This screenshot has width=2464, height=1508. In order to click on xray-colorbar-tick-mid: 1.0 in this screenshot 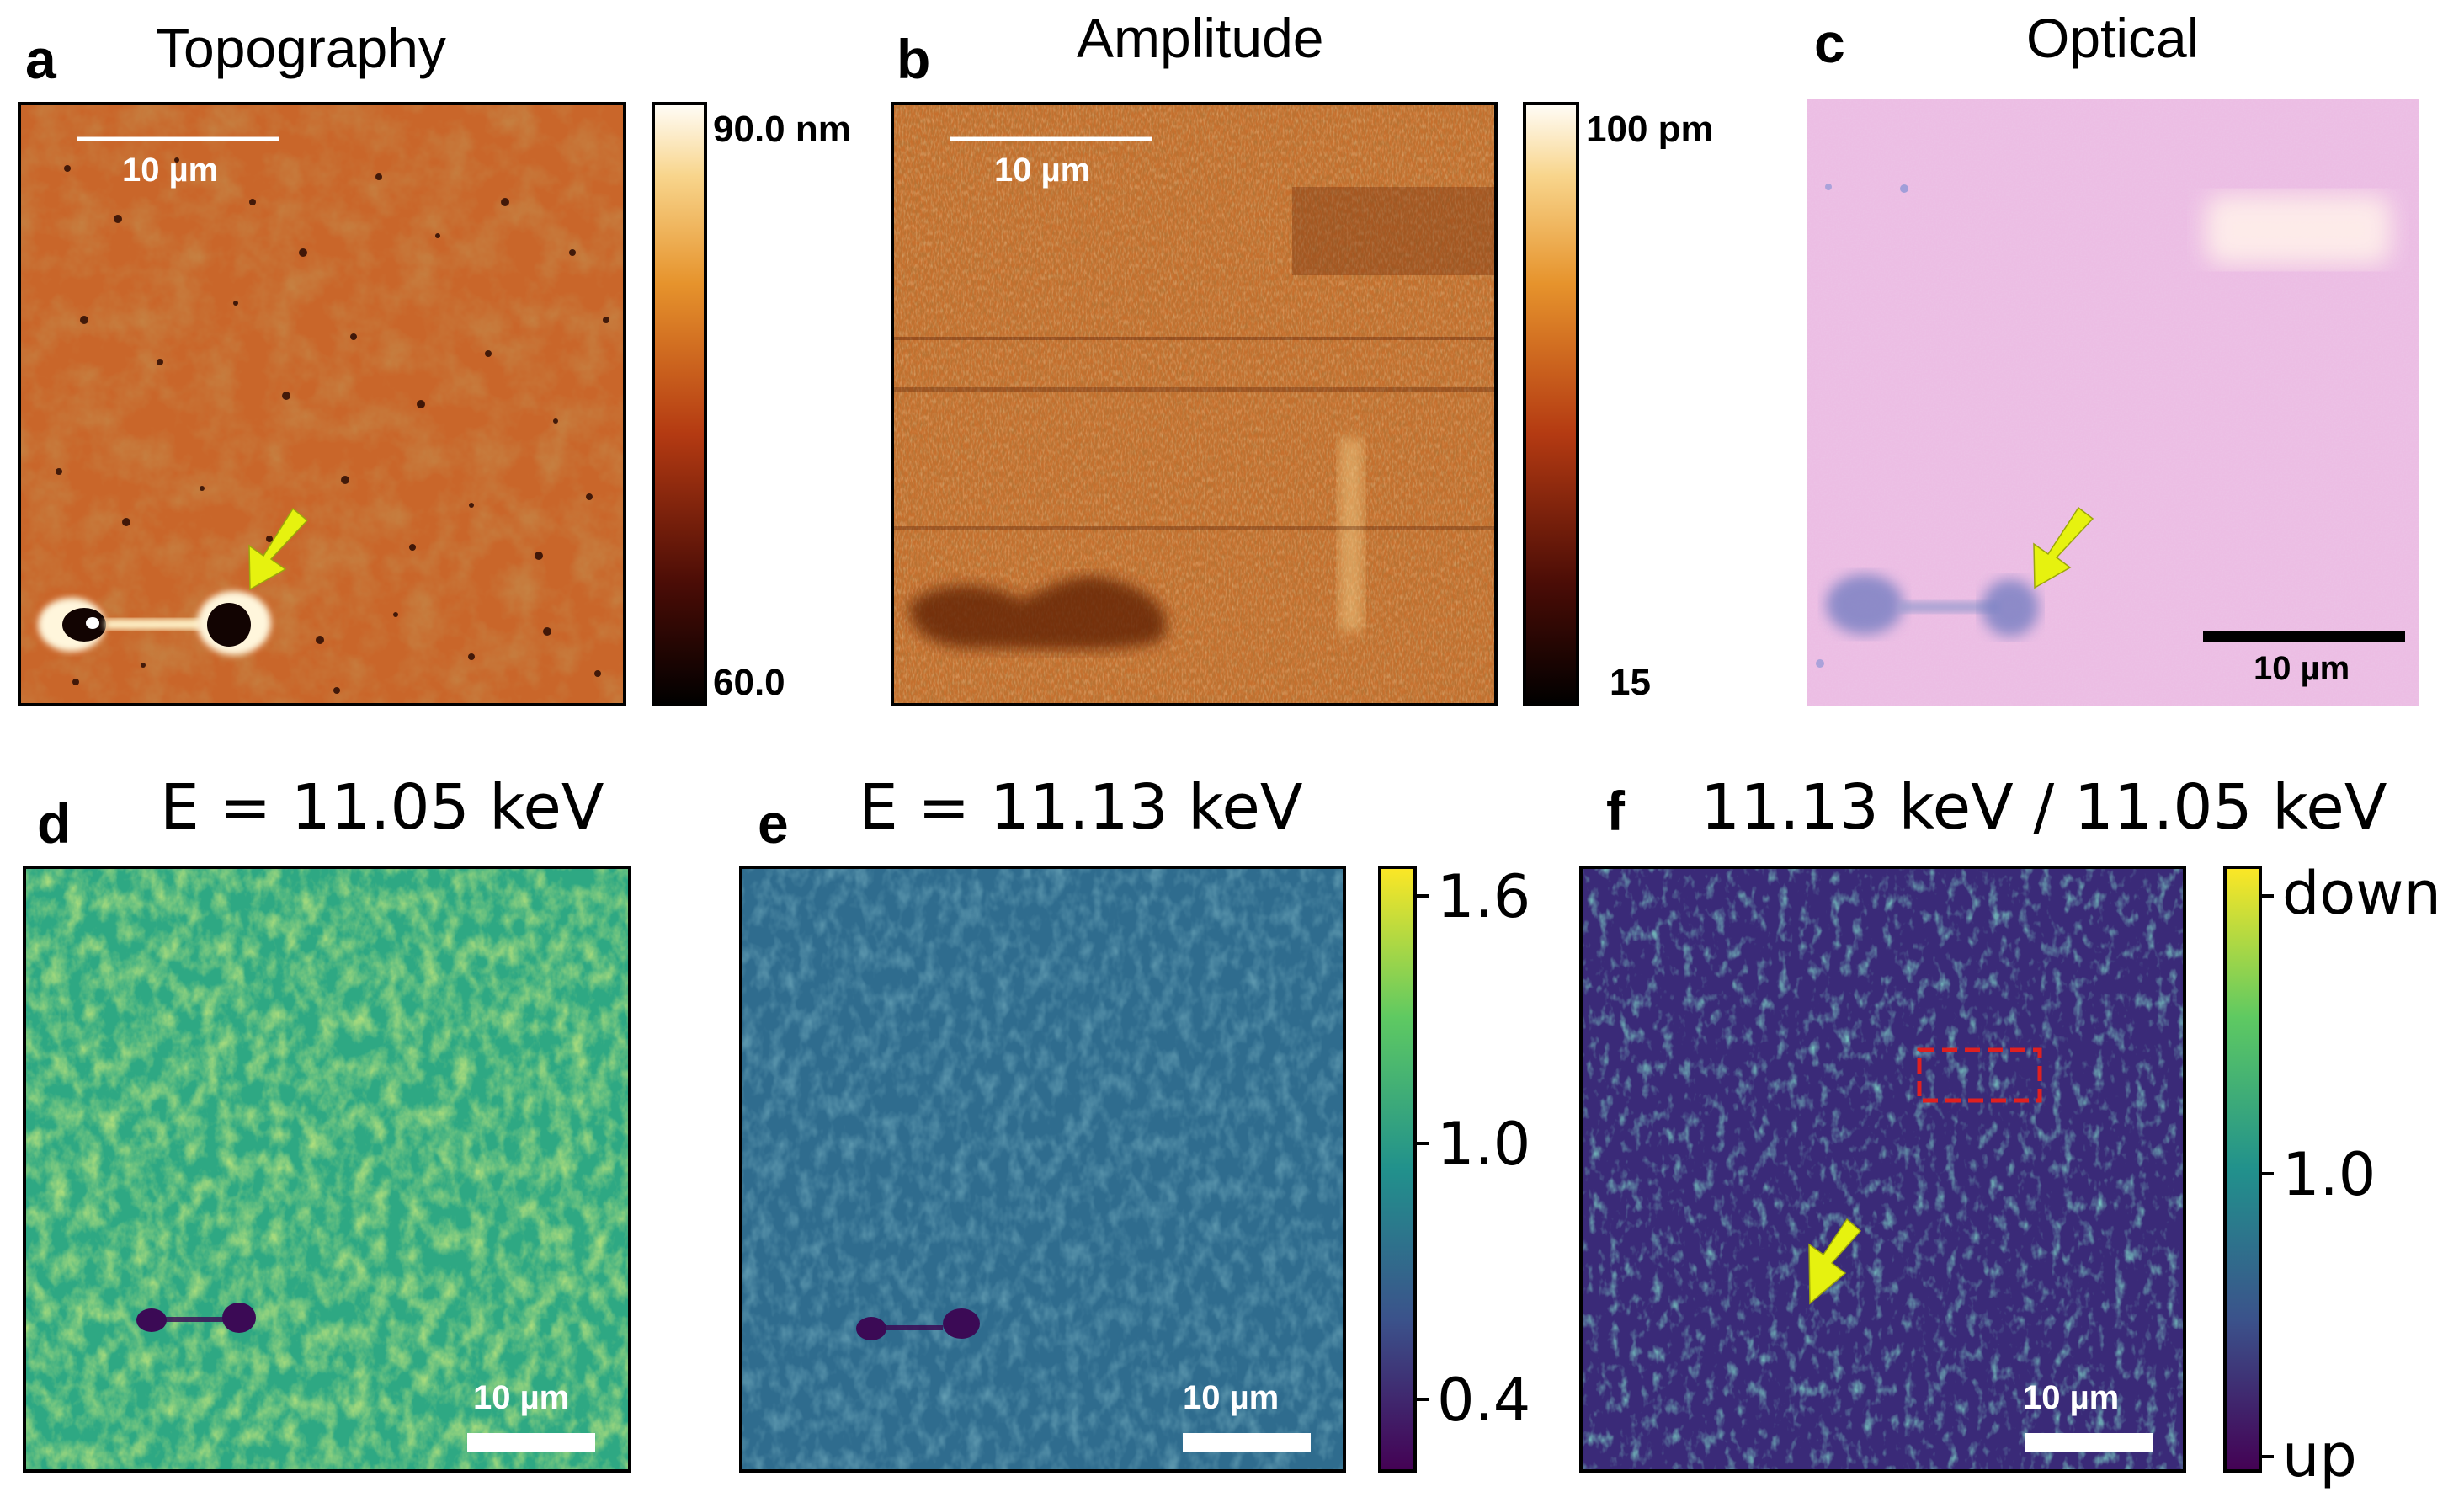, I will do `click(1484, 1145)`.